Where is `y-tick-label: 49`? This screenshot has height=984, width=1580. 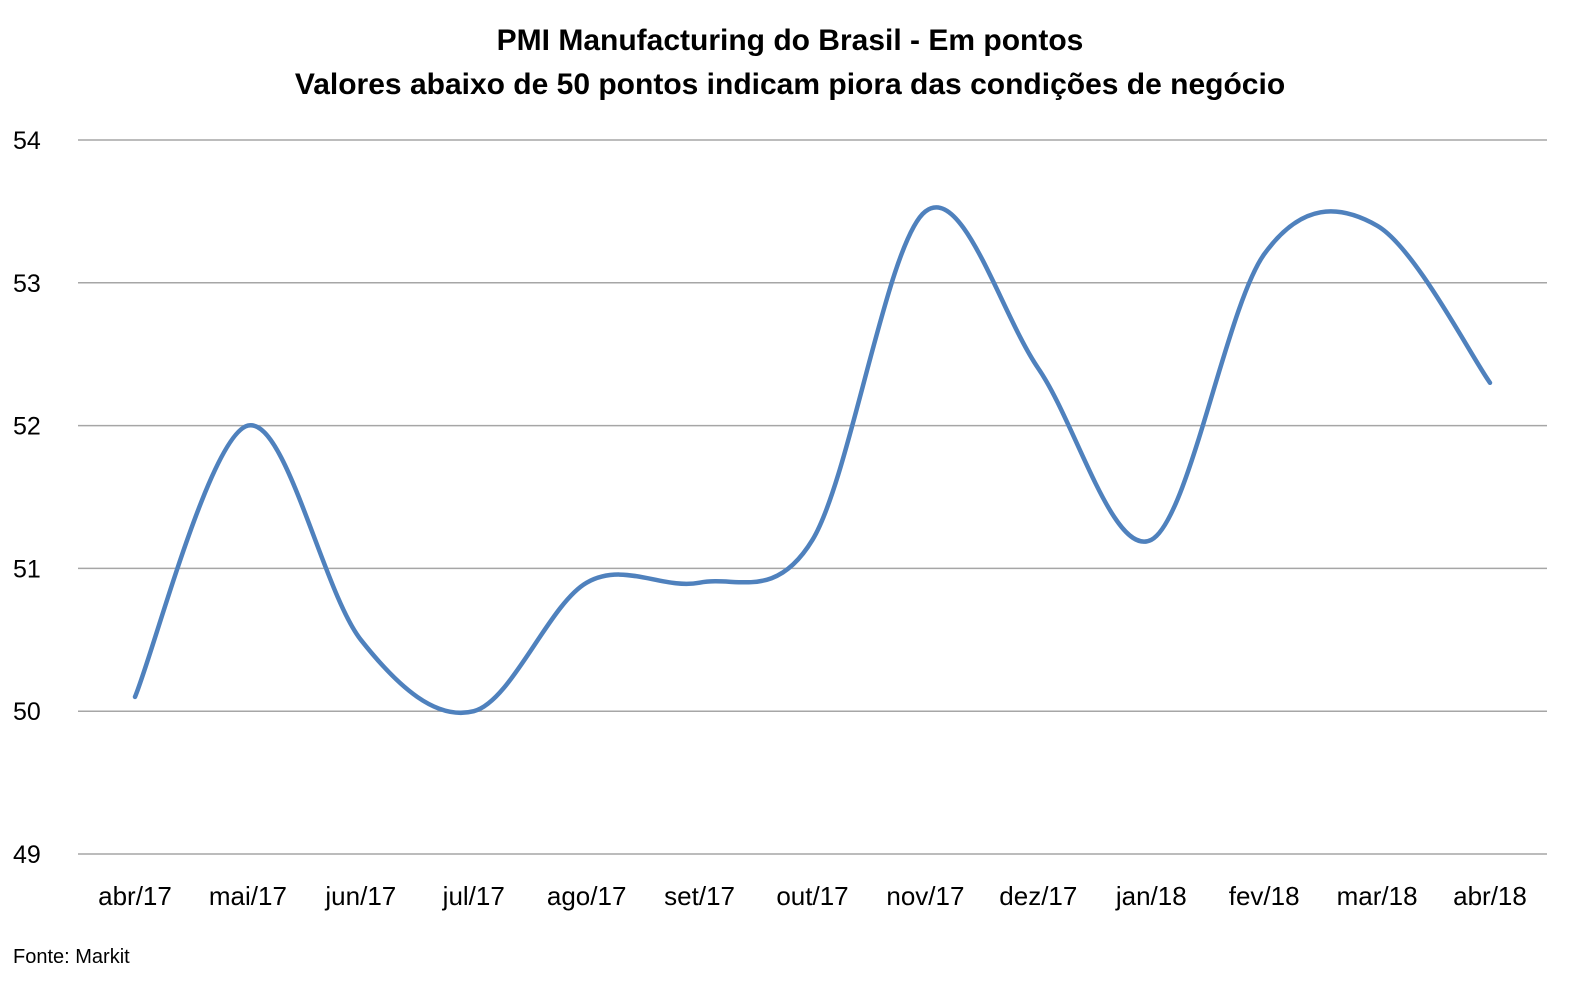
y-tick-label: 49 is located at coordinates (27, 855).